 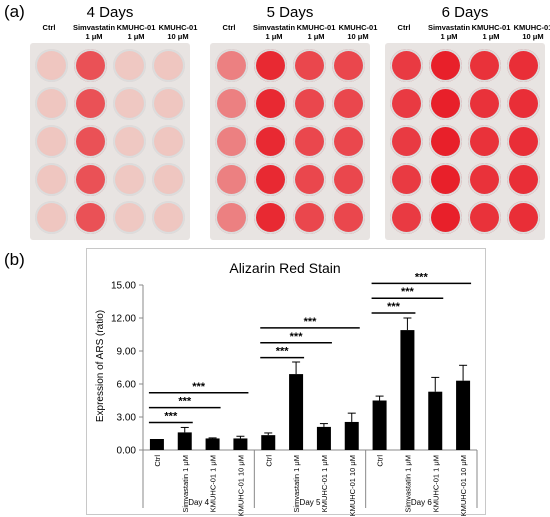 I want to click on x-group-label: Day 6, so click(x=421, y=502).